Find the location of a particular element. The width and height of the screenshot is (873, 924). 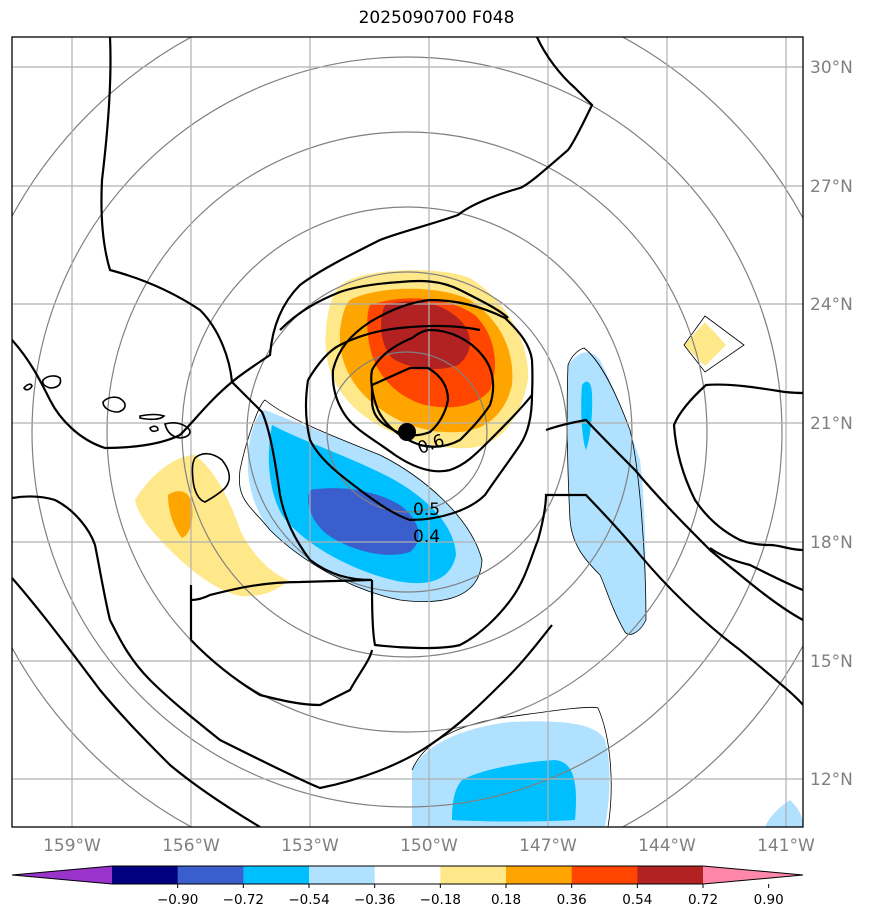

lon-tick: 150°W is located at coordinates (429, 846).